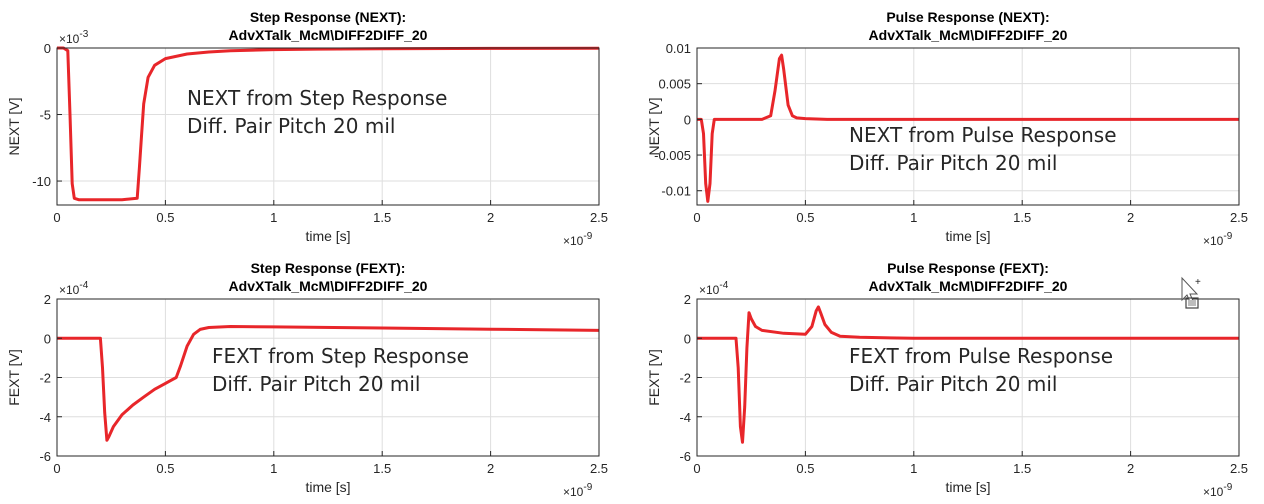 Image resolution: width=1264 pixels, height=504 pixels. What do you see at coordinates (968, 268) in the screenshot?
I see `chart-title: Pulse Response (FEXT):` at bounding box center [968, 268].